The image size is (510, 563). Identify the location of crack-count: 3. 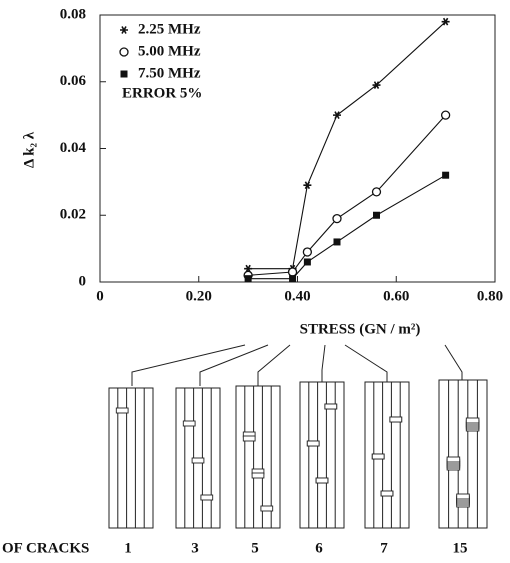
(195, 548).